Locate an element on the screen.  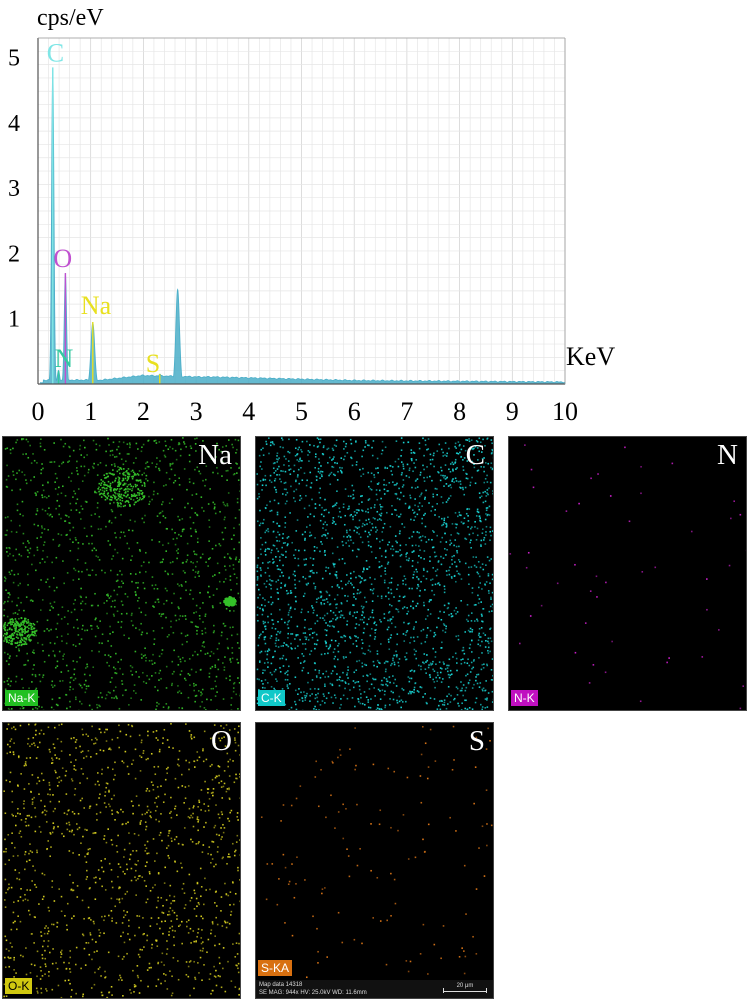
acquisition-info: SE MAG: 944x HV: 25.0kV WD: 11.6mm is located at coordinates (313, 993).